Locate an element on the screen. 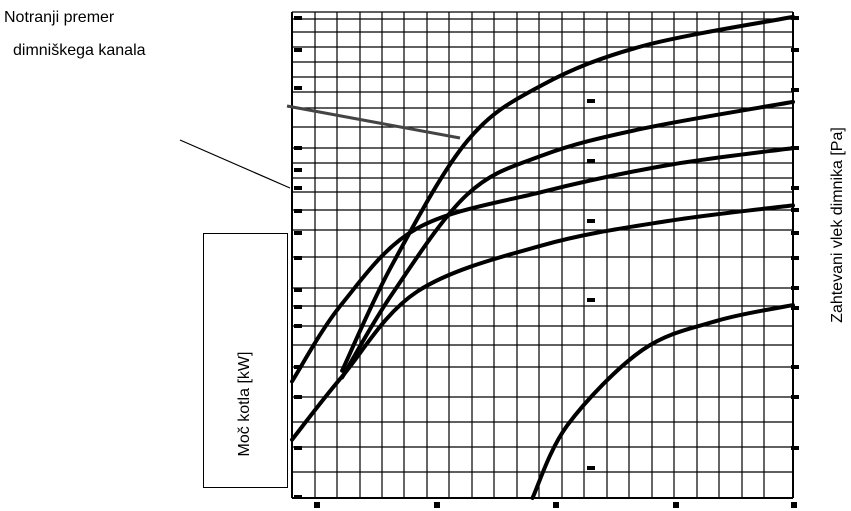 This screenshot has width=851, height=511. ylabel-right: Zahtevani vlek dimnika [Pa] is located at coordinates (837, 225).